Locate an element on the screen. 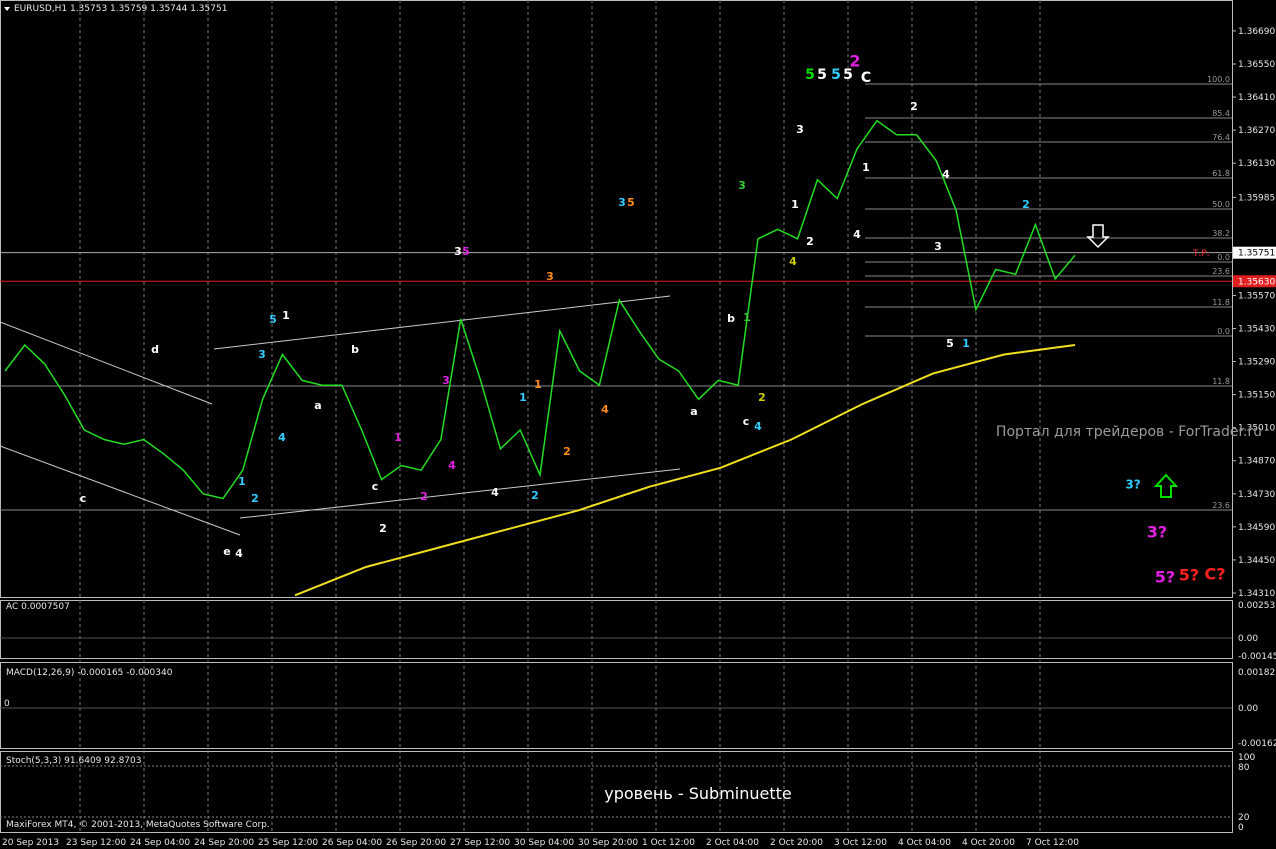 This screenshot has width=1276, height=849. price-label: 1.35290 is located at coordinates (1256, 363).